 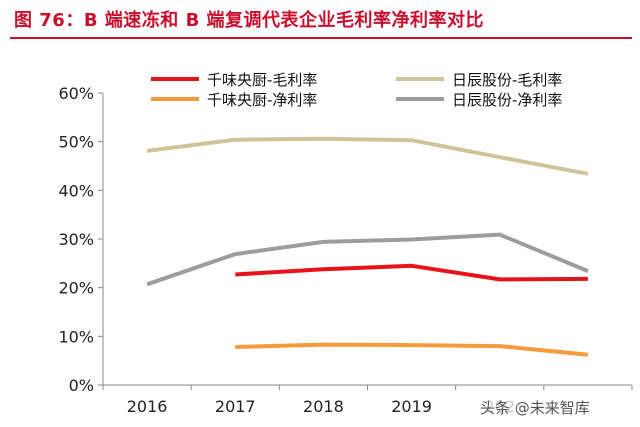 What do you see at coordinates (262, 80) in the screenshot?
I see `legend-label: 千味央厨-毛利率` at bounding box center [262, 80].